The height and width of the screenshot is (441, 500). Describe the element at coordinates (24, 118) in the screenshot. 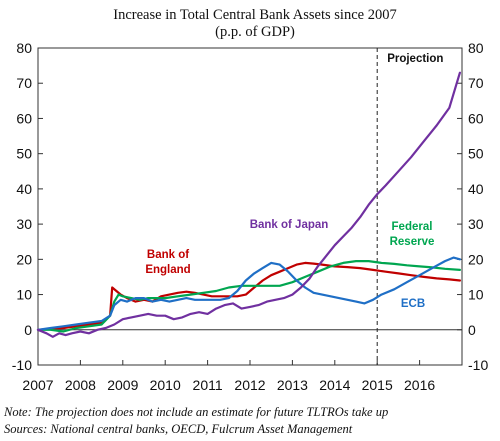

I see `y-tick-label-left: 60` at that location.